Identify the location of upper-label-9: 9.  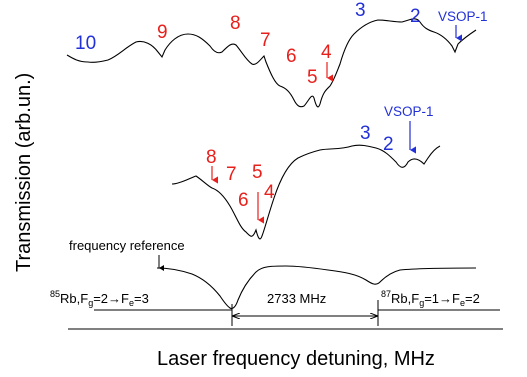
(162, 32).